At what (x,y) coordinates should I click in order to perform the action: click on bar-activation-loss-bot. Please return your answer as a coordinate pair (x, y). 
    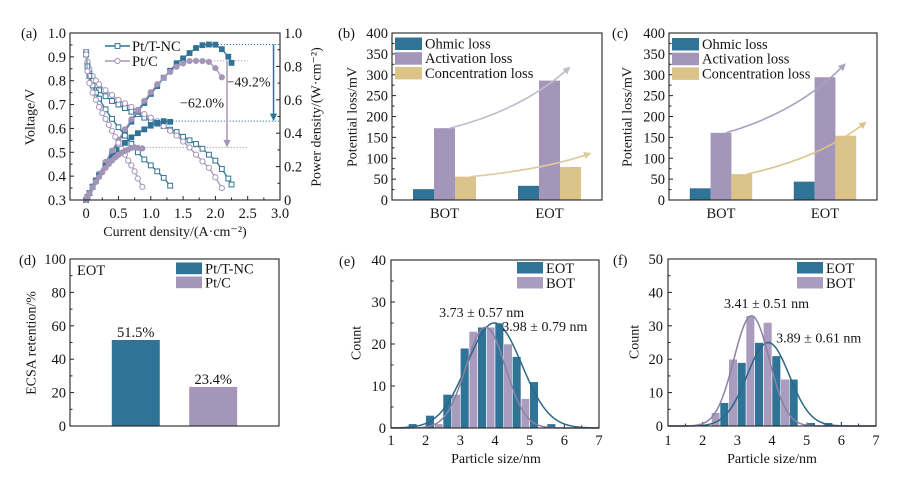
    Looking at the image, I should click on (444, 164).